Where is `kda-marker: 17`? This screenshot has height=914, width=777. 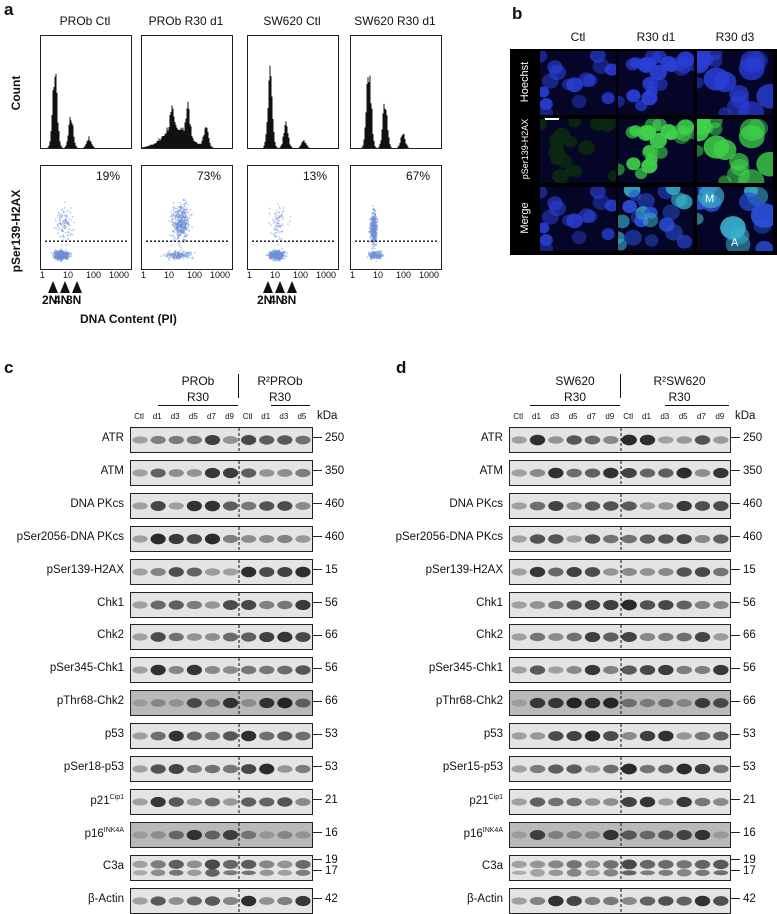 kda-marker: 17 is located at coordinates (325, 871).